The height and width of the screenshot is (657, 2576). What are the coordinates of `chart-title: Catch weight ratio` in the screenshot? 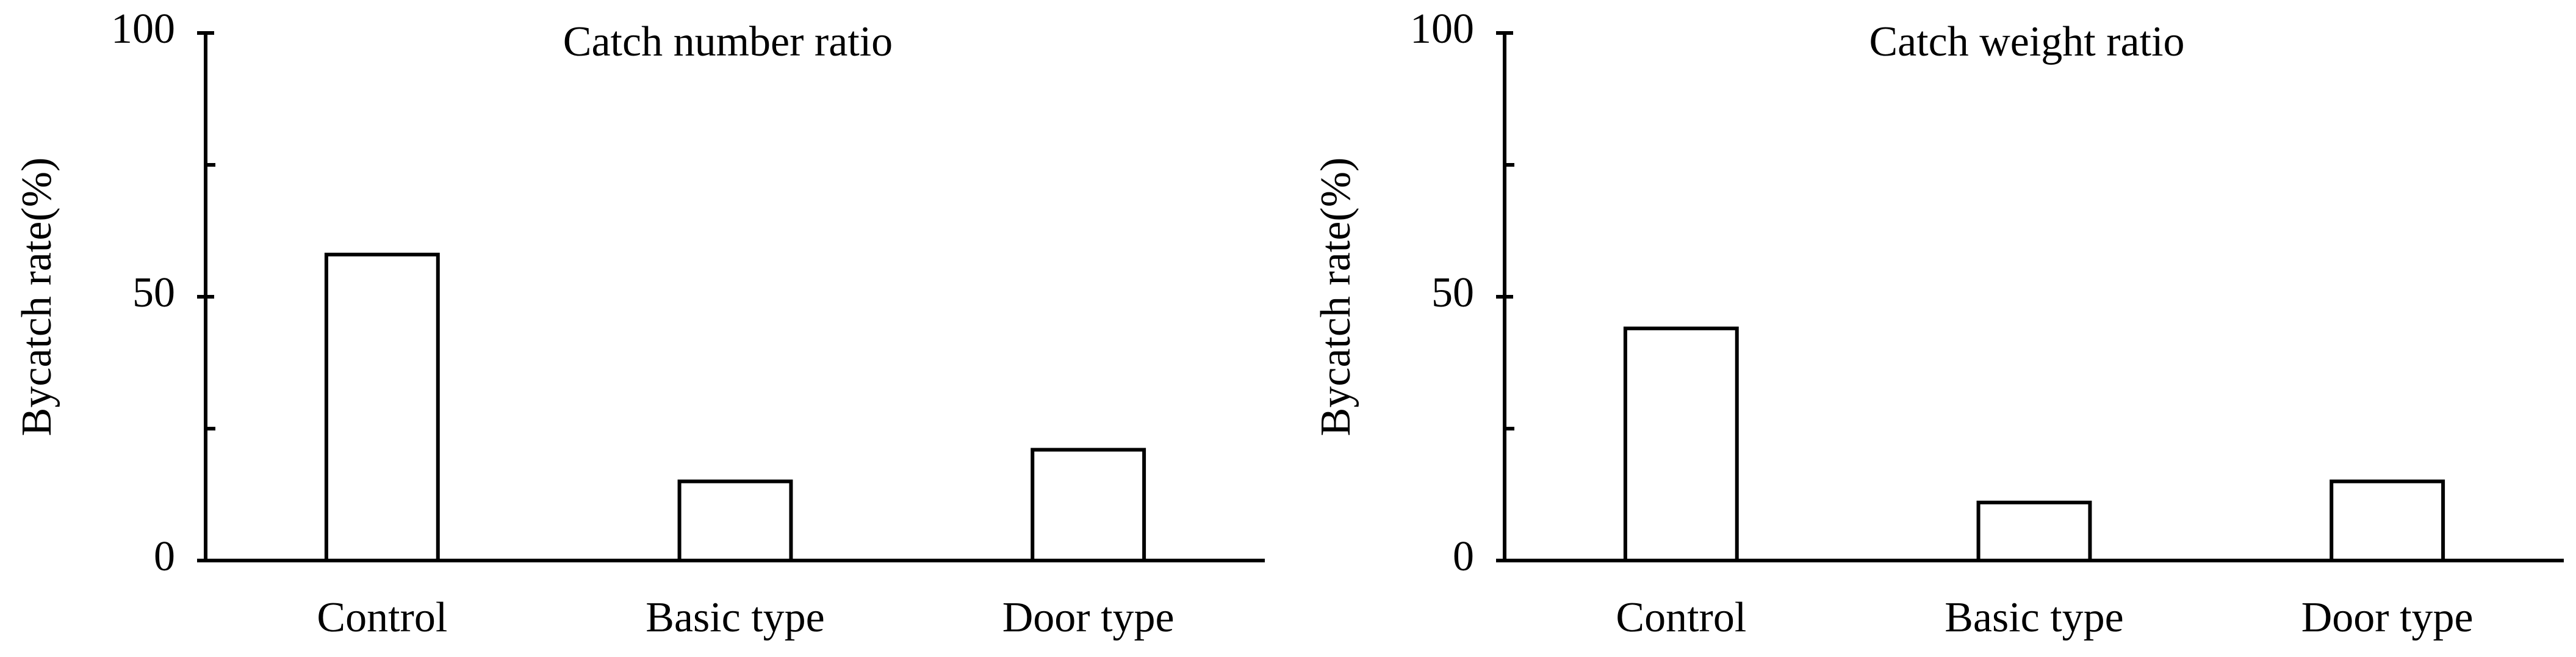 It's located at (2026, 41).